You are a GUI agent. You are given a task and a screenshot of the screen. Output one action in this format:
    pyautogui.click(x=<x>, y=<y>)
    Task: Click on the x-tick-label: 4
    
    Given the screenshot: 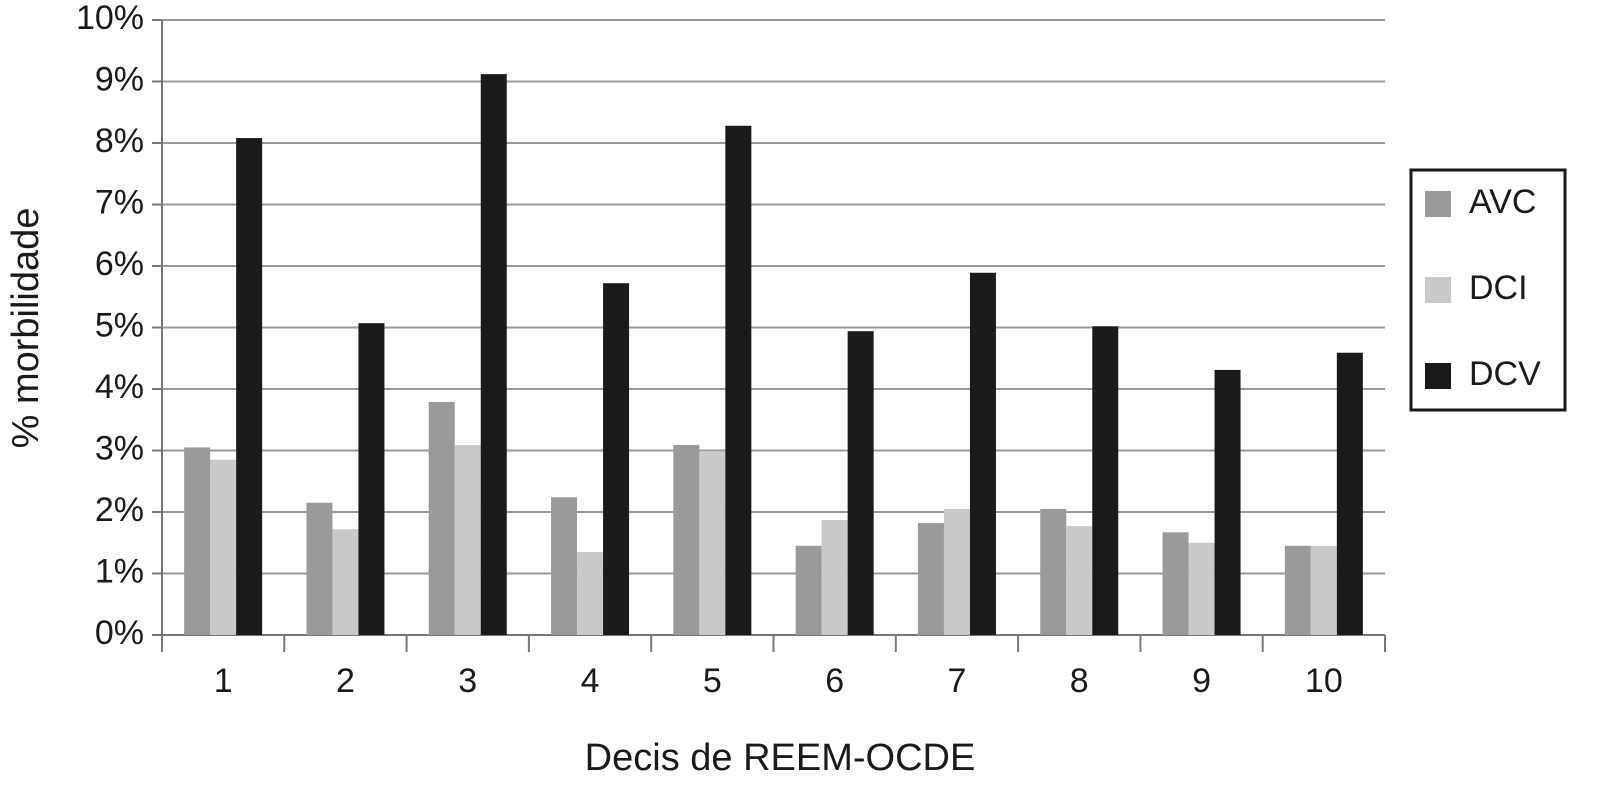 What is the action you would take?
    pyautogui.click(x=590, y=681)
    